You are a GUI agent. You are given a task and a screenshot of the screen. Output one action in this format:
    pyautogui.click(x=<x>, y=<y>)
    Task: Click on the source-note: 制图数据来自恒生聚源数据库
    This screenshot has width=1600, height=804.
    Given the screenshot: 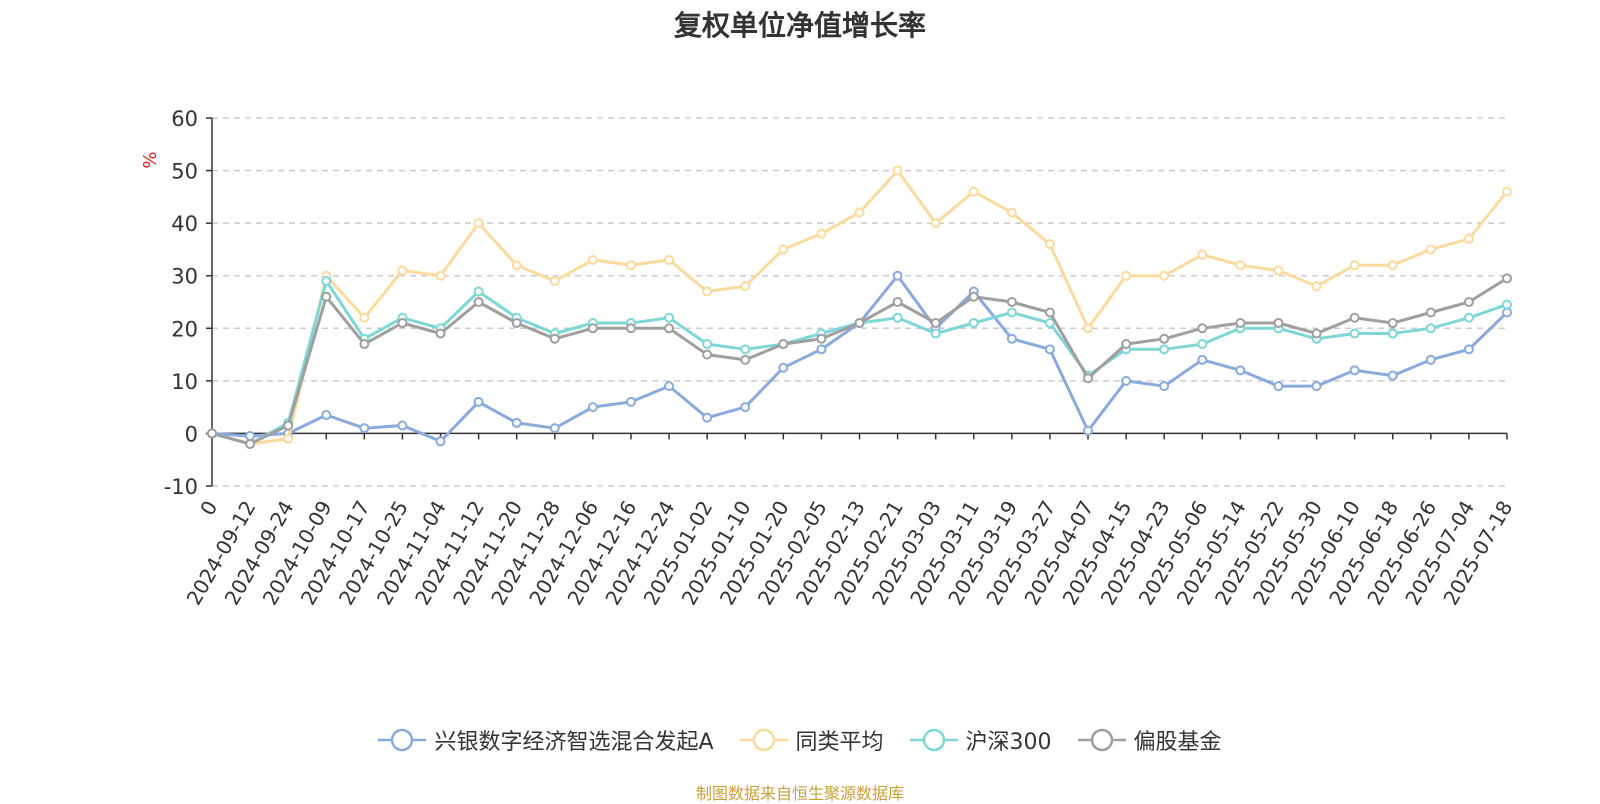 What is the action you would take?
    pyautogui.click(x=799, y=793)
    